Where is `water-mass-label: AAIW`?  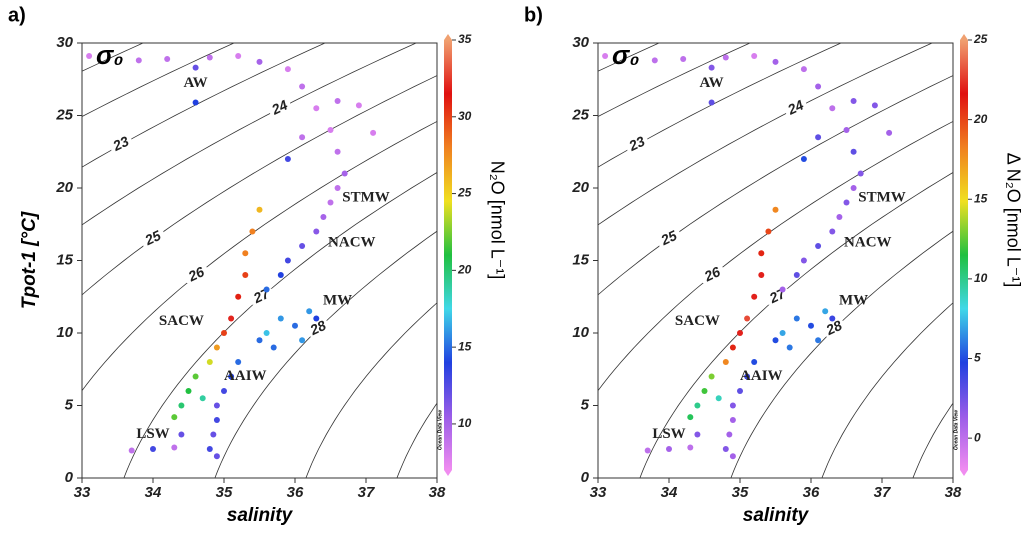
water-mass-label: AAIW is located at coordinates (761, 376).